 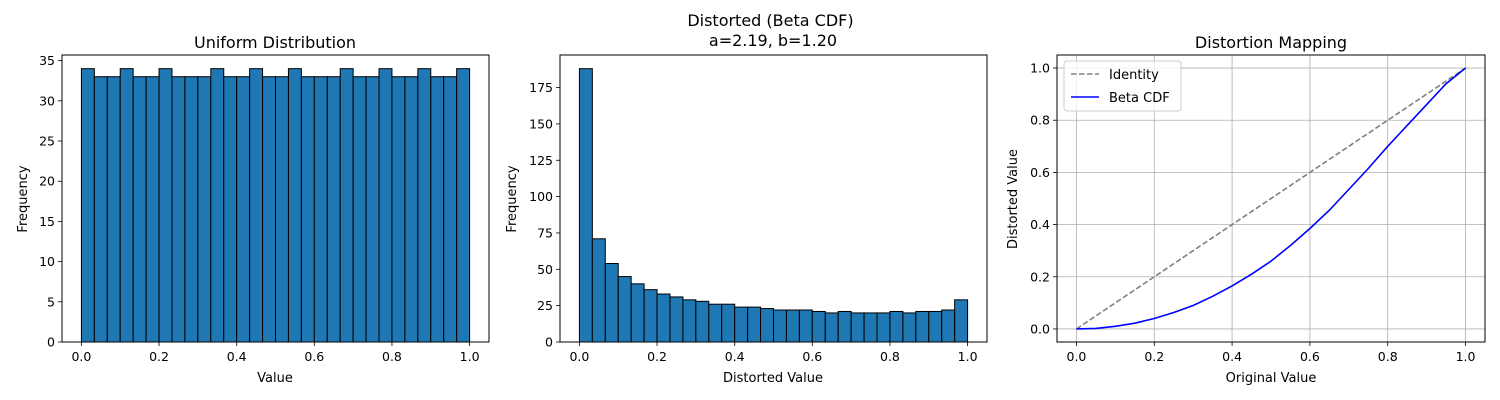 What do you see at coordinates (47, 181) in the screenshot?
I see `uniform-histogram-ytick-label: 20` at bounding box center [47, 181].